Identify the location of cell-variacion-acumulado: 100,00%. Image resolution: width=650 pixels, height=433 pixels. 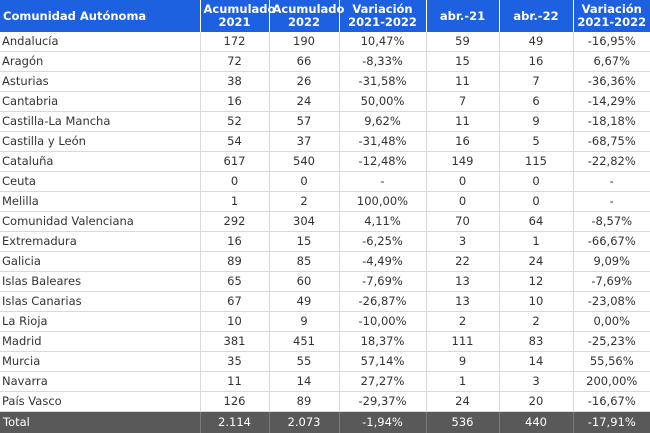
(382, 202).